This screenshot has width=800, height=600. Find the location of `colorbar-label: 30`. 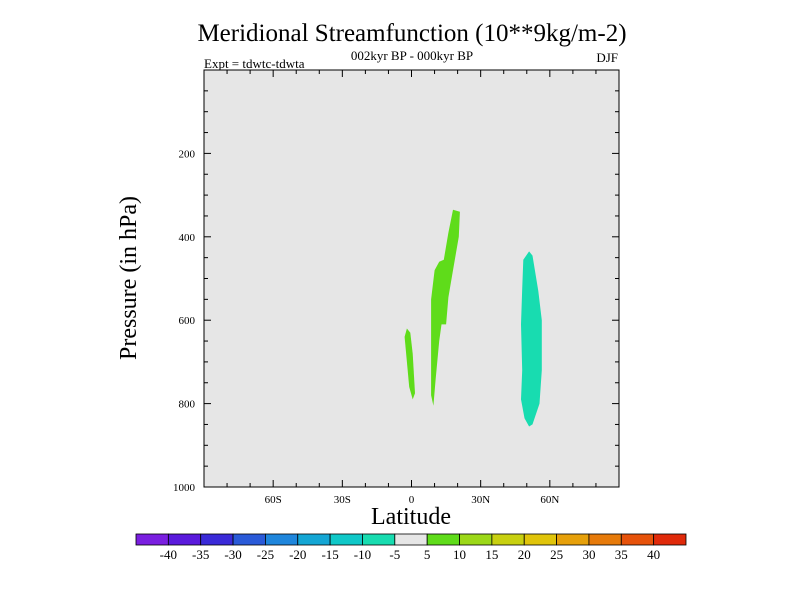

colorbar-label: 30 is located at coordinates (588, 554).